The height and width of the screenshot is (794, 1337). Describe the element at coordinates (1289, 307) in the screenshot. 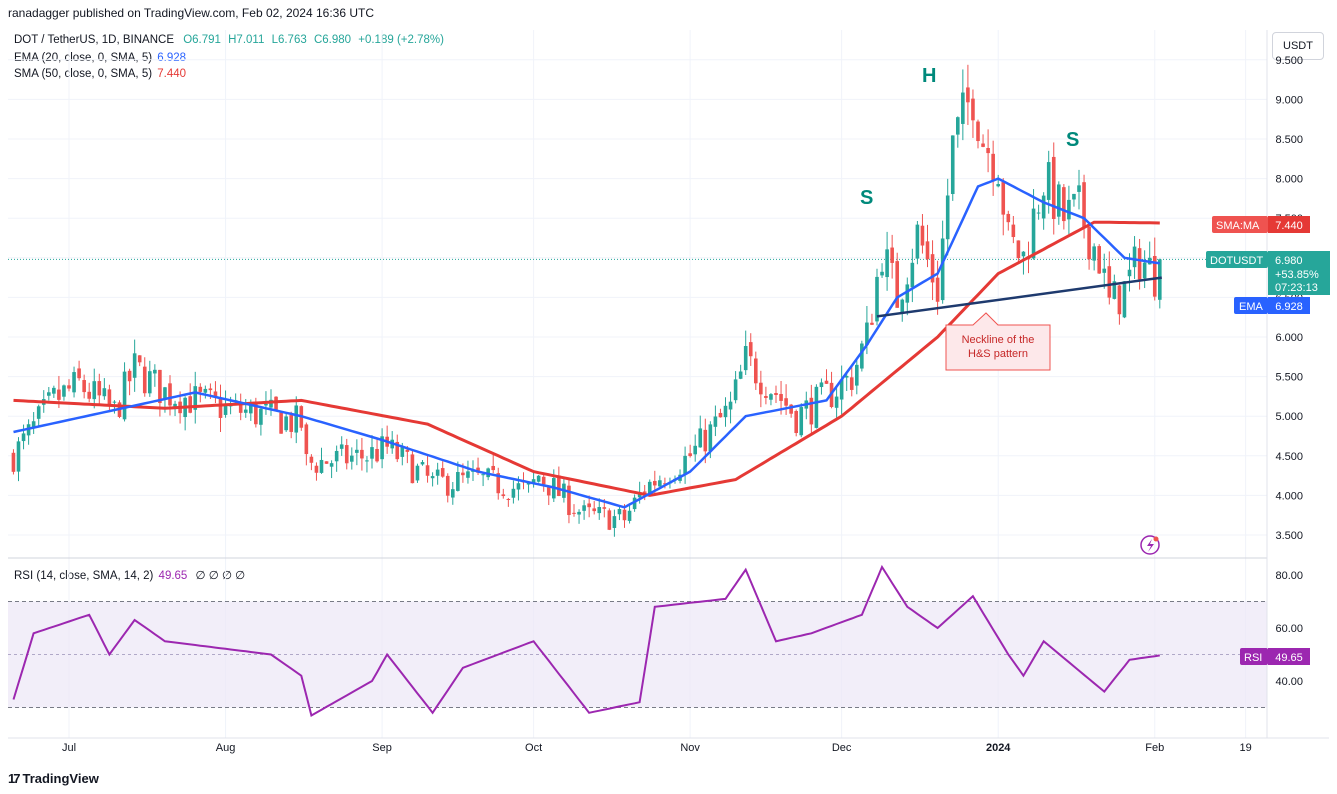

I see `ema-badge-value: 6.928` at that location.